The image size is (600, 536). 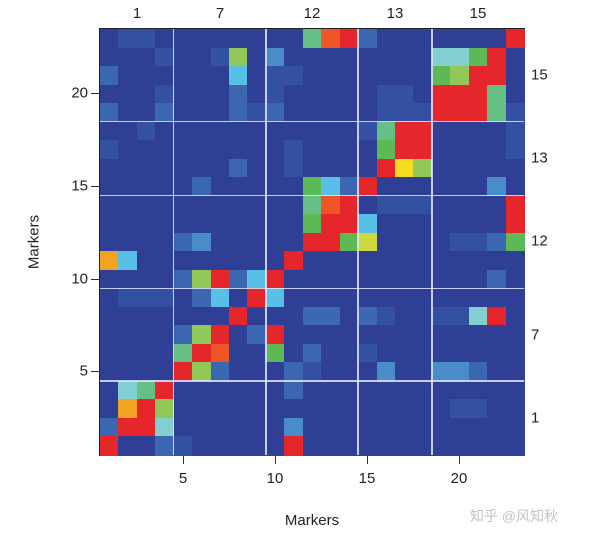 What do you see at coordinates (367, 478) in the screenshot?
I see `x-tick-label: 15` at bounding box center [367, 478].